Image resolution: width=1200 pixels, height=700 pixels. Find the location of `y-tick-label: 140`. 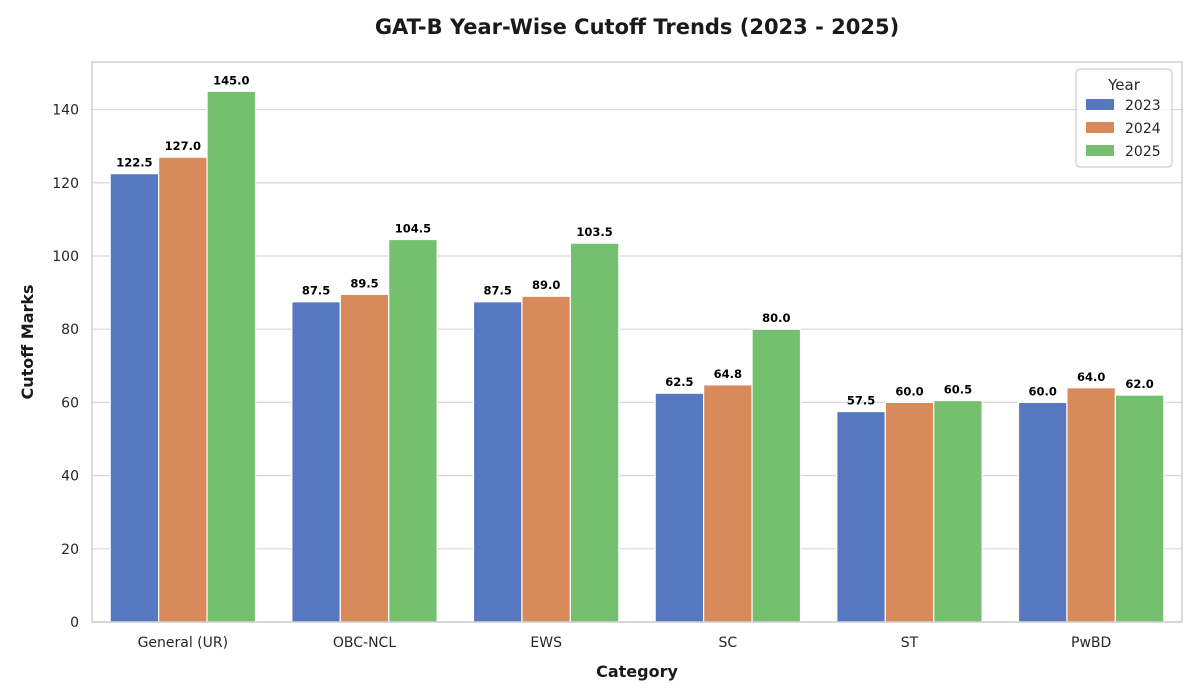

y-tick-label: 140 is located at coordinates (65, 111).